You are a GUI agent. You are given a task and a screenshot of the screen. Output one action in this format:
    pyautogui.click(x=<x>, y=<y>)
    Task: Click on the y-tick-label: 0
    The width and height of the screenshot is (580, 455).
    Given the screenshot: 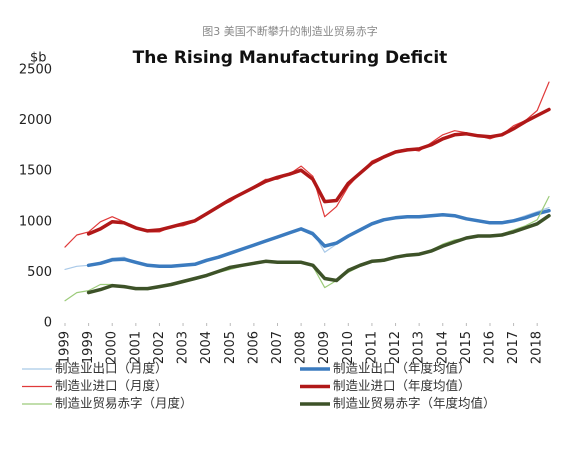 What is the action you would take?
    pyautogui.click(x=48, y=323)
    